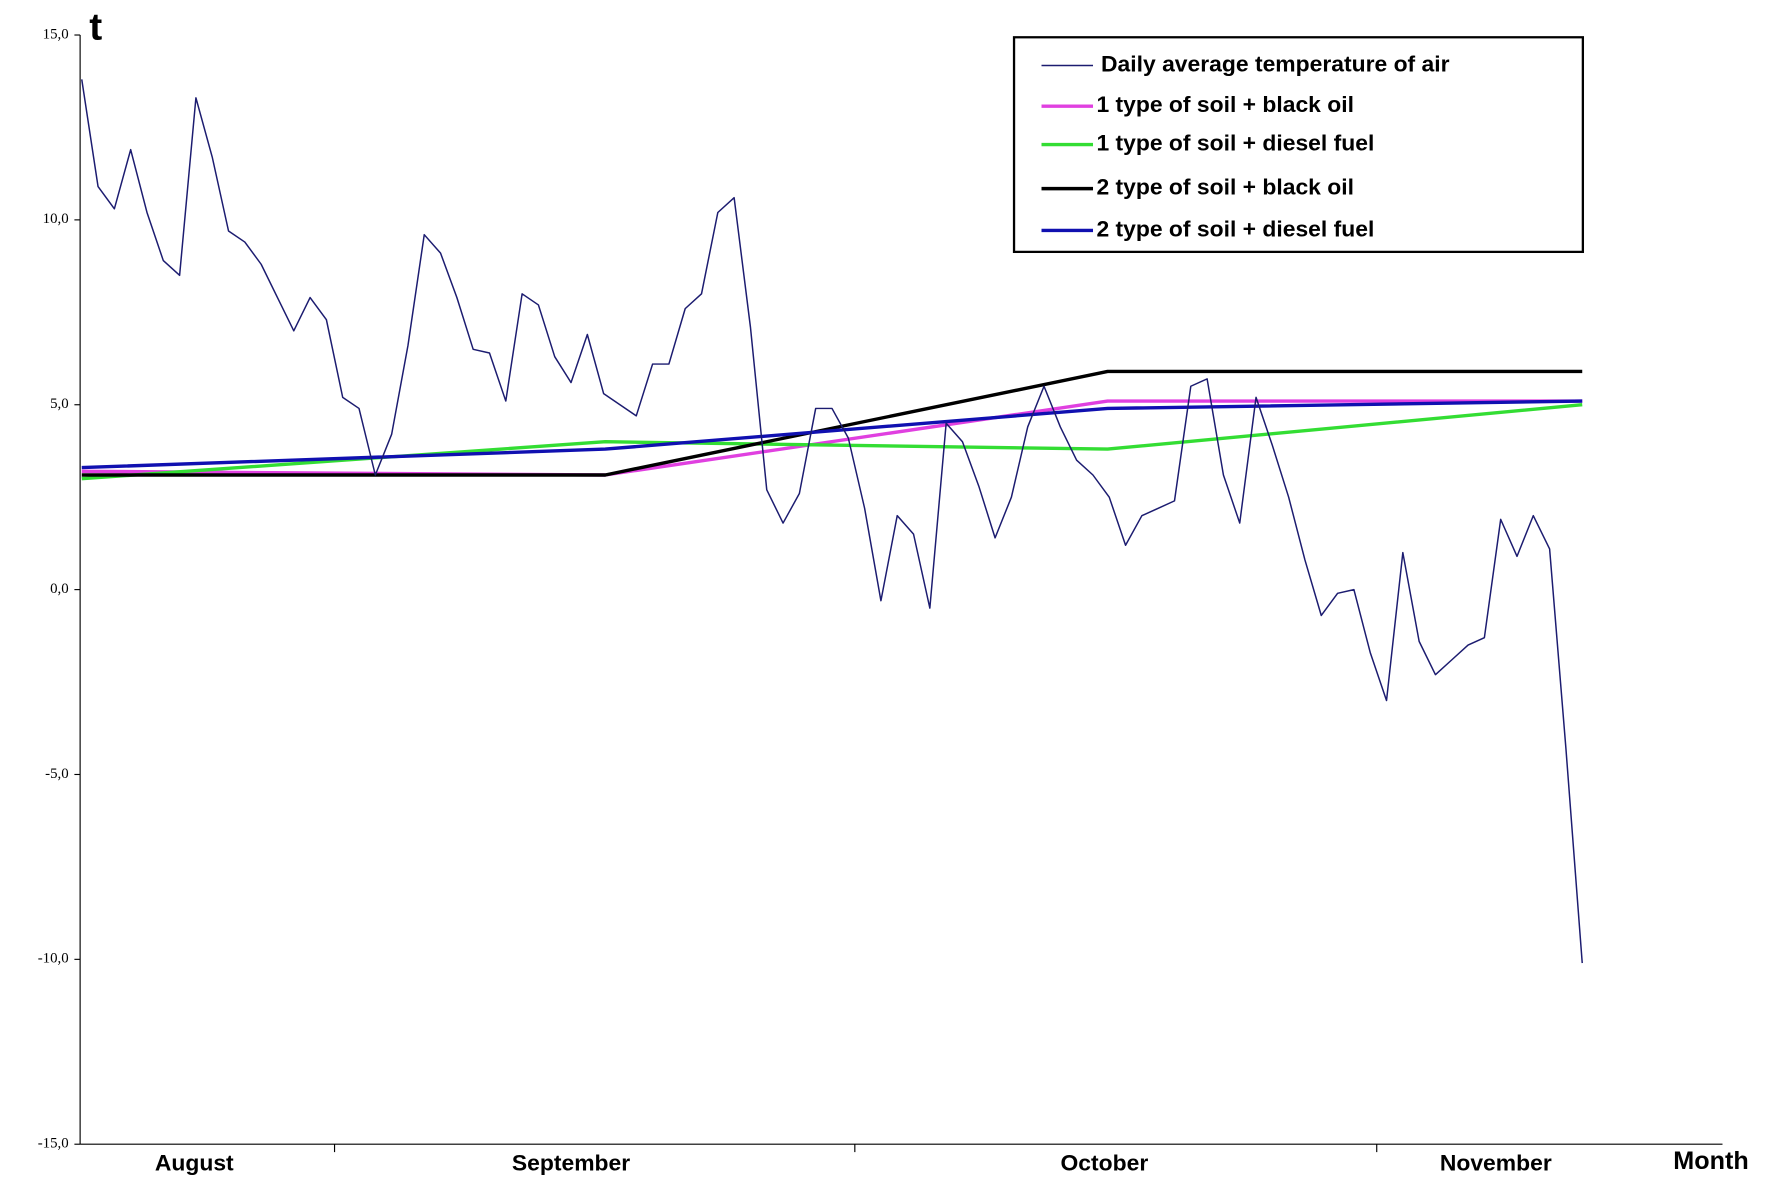 The image size is (1774, 1186). I want to click on y-tick-label: 10,0, so click(56, 219).